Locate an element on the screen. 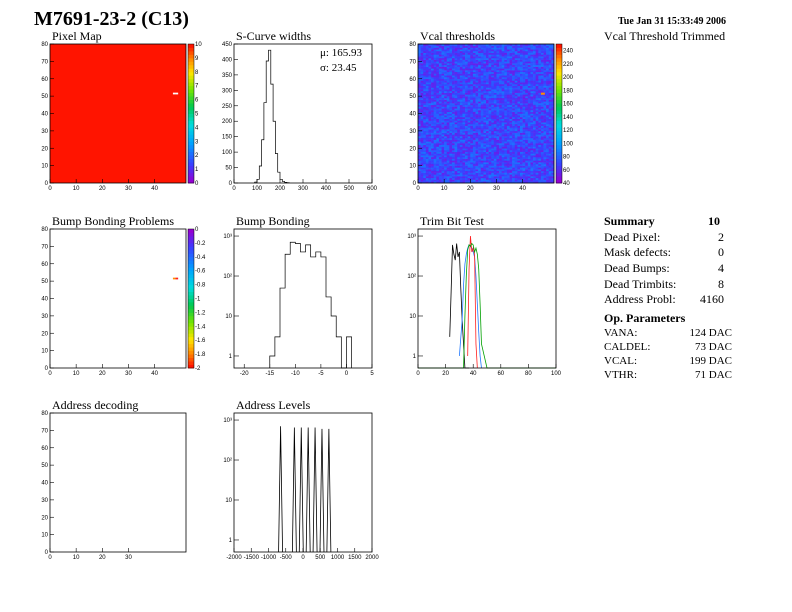  pixel_map-colorbar-cell is located at coordinates (191, 80).